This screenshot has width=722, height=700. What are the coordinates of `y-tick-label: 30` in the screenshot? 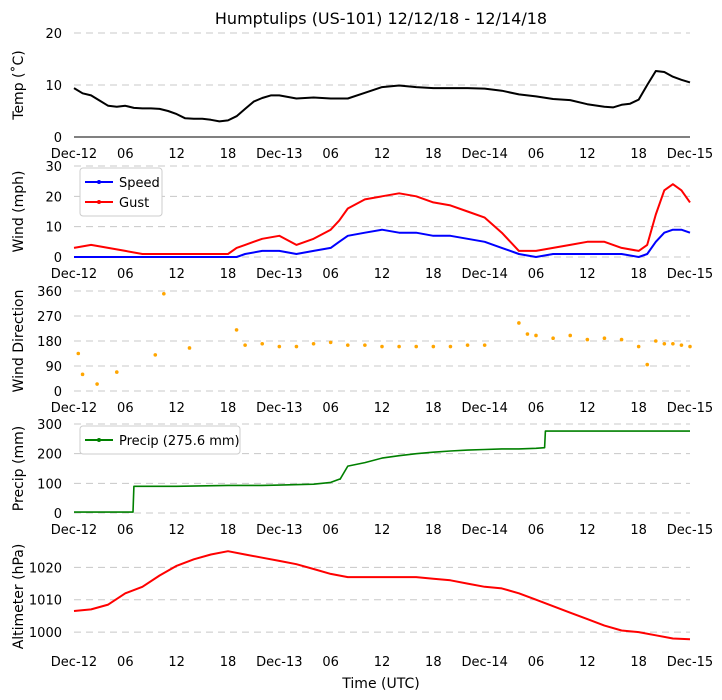 It's located at (53, 167).